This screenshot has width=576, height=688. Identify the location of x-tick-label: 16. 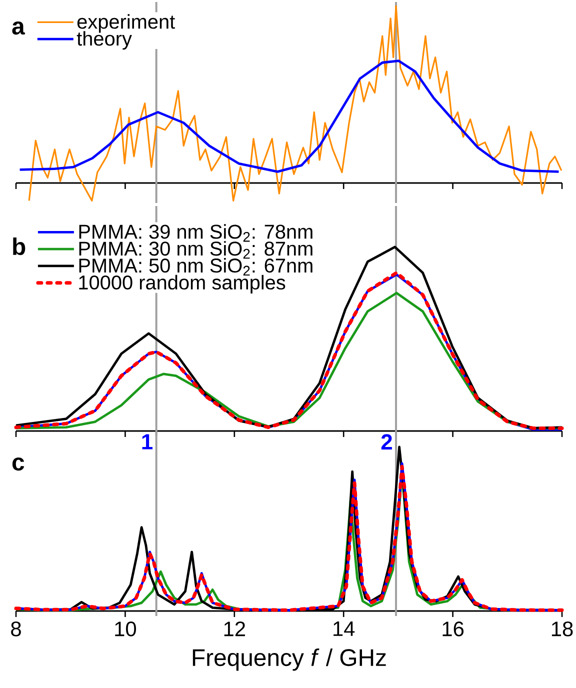
(453, 629).